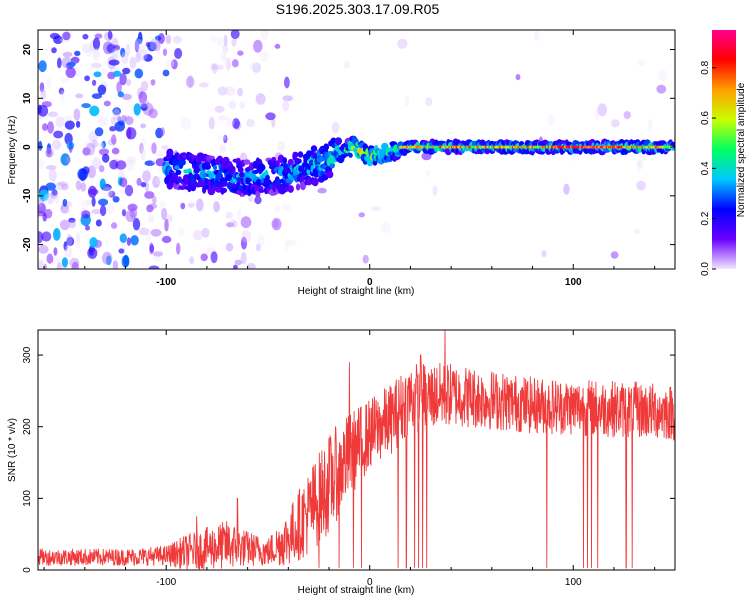 The width and height of the screenshot is (750, 600). What do you see at coordinates (27, 426) in the screenshot?
I see `snr-y-tick-label: 200` at bounding box center [27, 426].